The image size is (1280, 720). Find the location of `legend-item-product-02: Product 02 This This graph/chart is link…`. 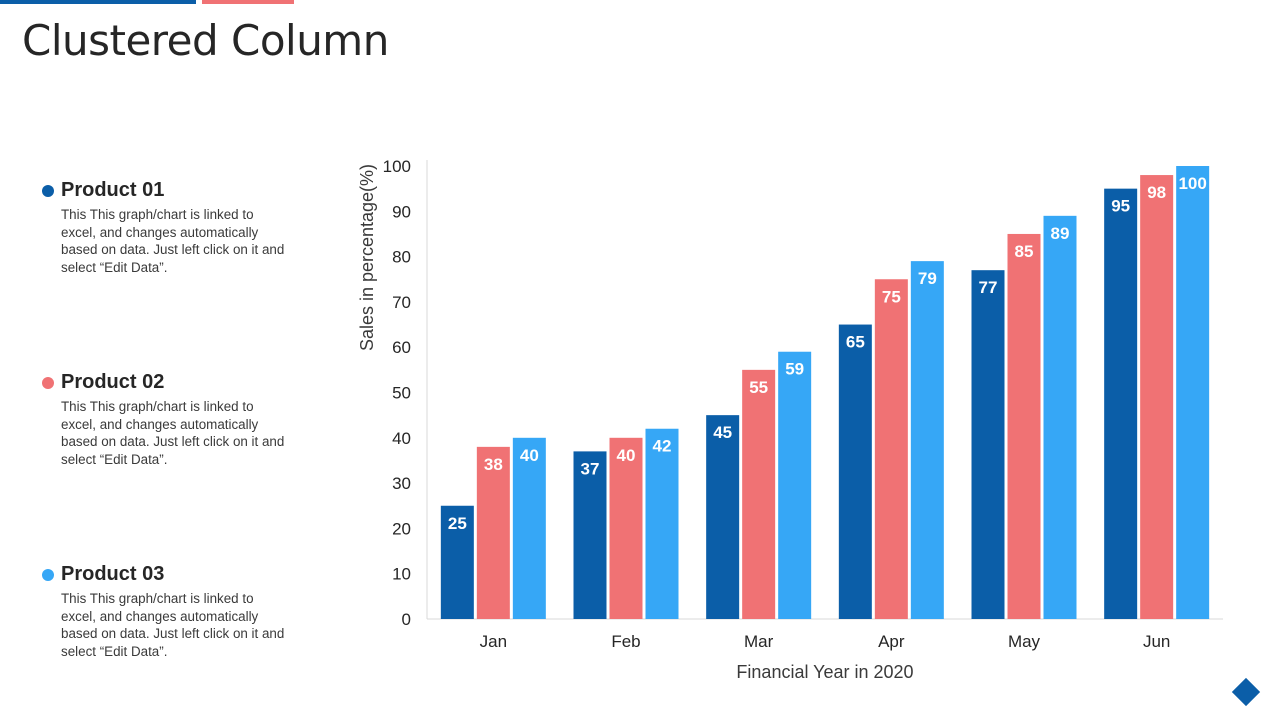

legend-item-product-02: Product 02 This This graph/chart is link… is located at coordinates (167, 419).